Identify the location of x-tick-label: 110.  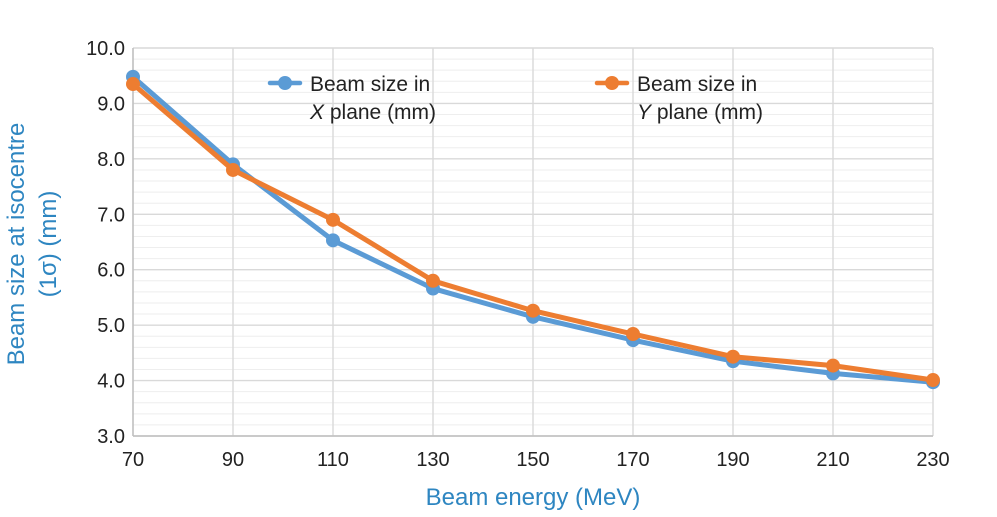
(333, 460).